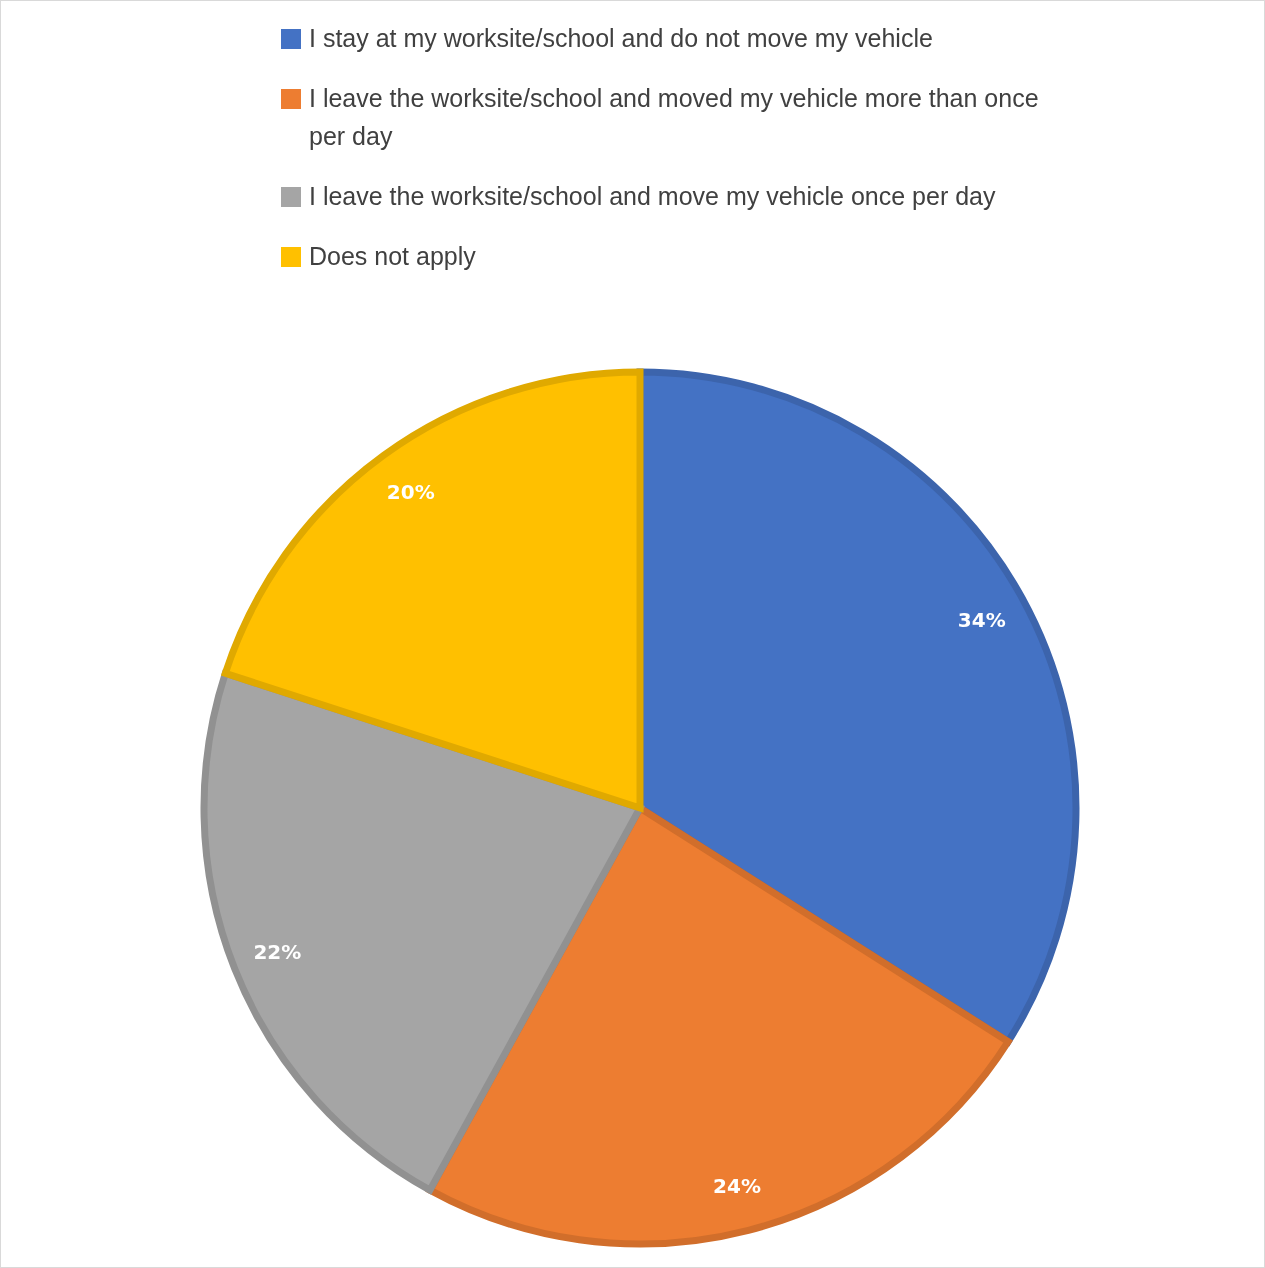 The image size is (1265, 1268). What do you see at coordinates (277, 951) in the screenshot?
I see `data-label: 22%` at bounding box center [277, 951].